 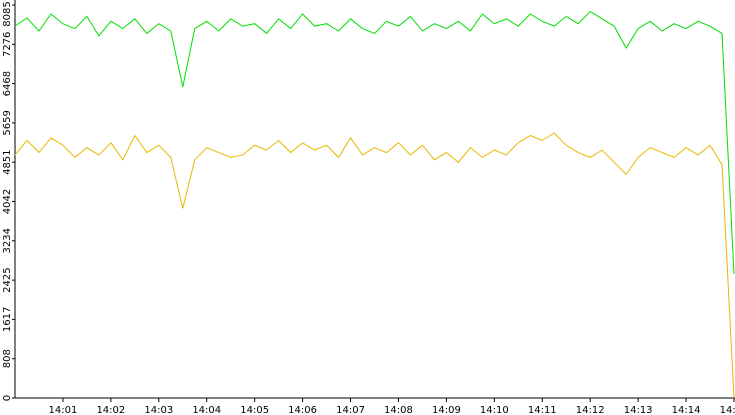 What do you see at coordinates (727, 410) in the screenshot?
I see `x-tick-label: 14:15` at bounding box center [727, 410].